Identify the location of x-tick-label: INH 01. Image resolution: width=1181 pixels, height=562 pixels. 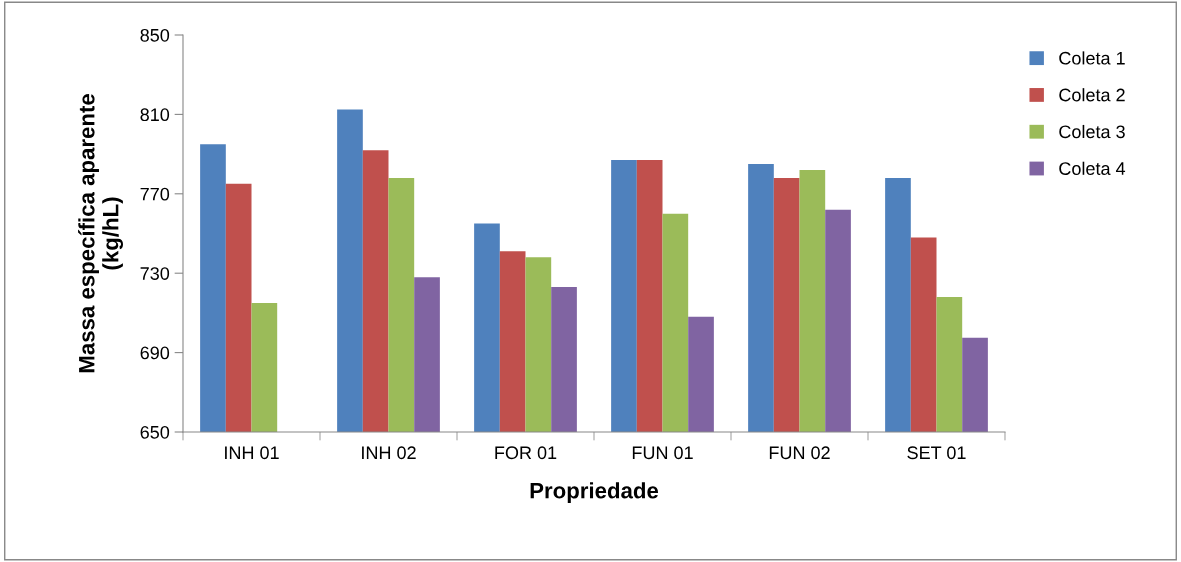
(252, 453).